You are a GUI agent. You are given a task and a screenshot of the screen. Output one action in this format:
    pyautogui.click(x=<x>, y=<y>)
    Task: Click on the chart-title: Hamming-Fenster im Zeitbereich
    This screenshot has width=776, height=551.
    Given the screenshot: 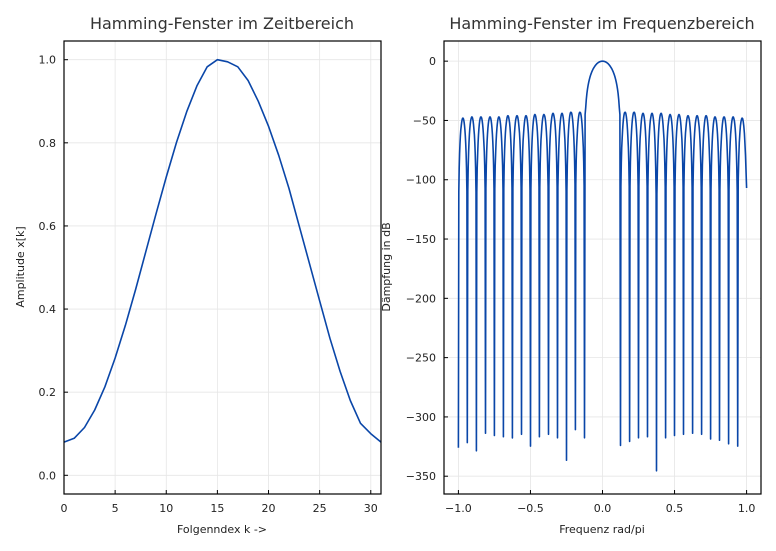 What is the action you would take?
    pyautogui.click(x=222, y=23)
    